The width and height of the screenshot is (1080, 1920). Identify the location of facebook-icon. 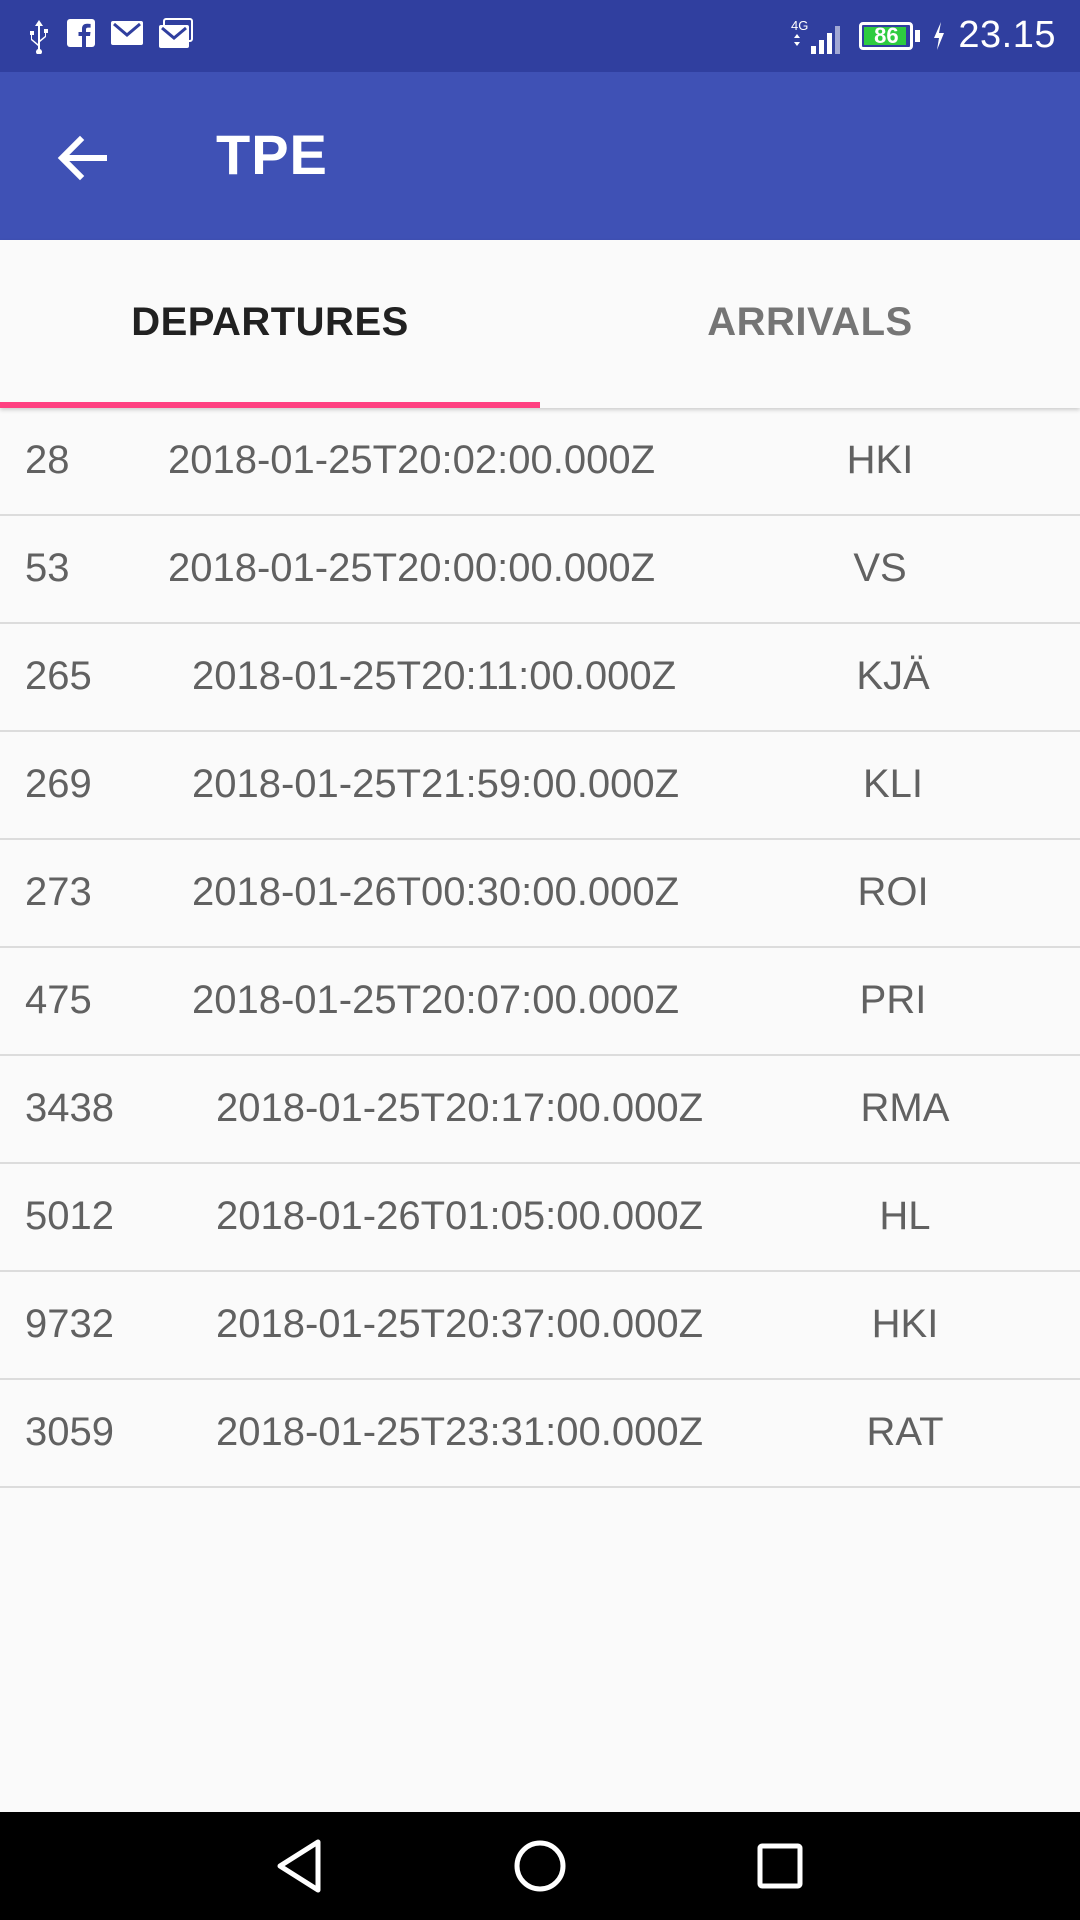
(81, 33).